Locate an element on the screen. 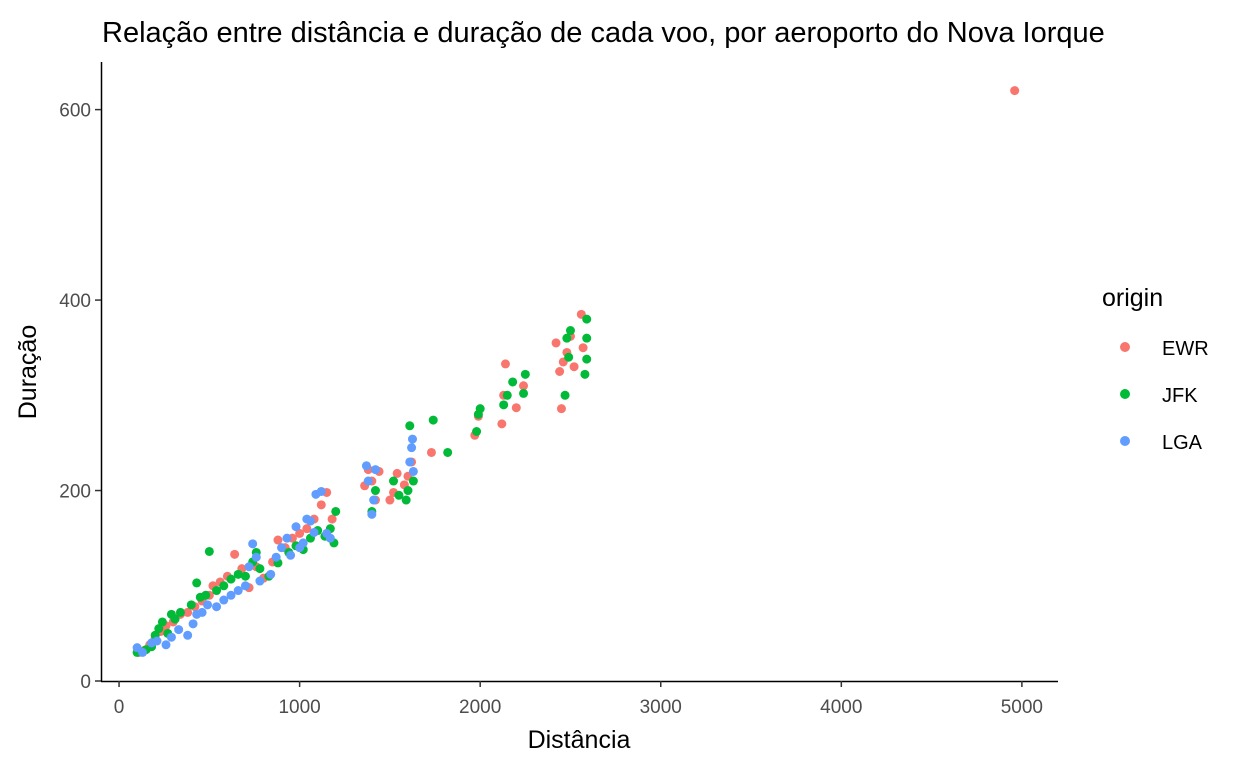 The height and width of the screenshot is (768, 1248). legend-key-jfk is located at coordinates (1125, 394).